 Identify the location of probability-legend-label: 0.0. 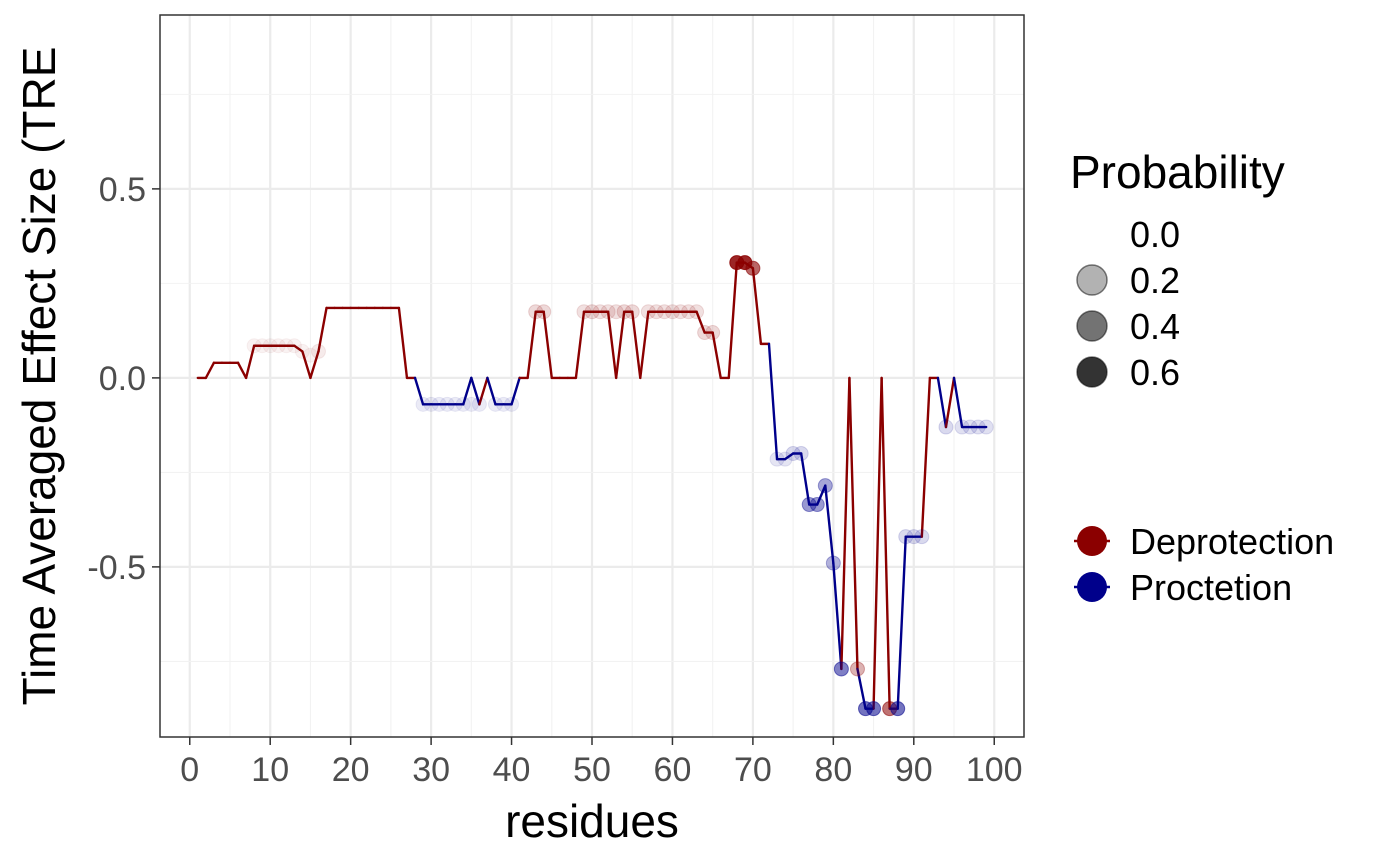
(1155, 234).